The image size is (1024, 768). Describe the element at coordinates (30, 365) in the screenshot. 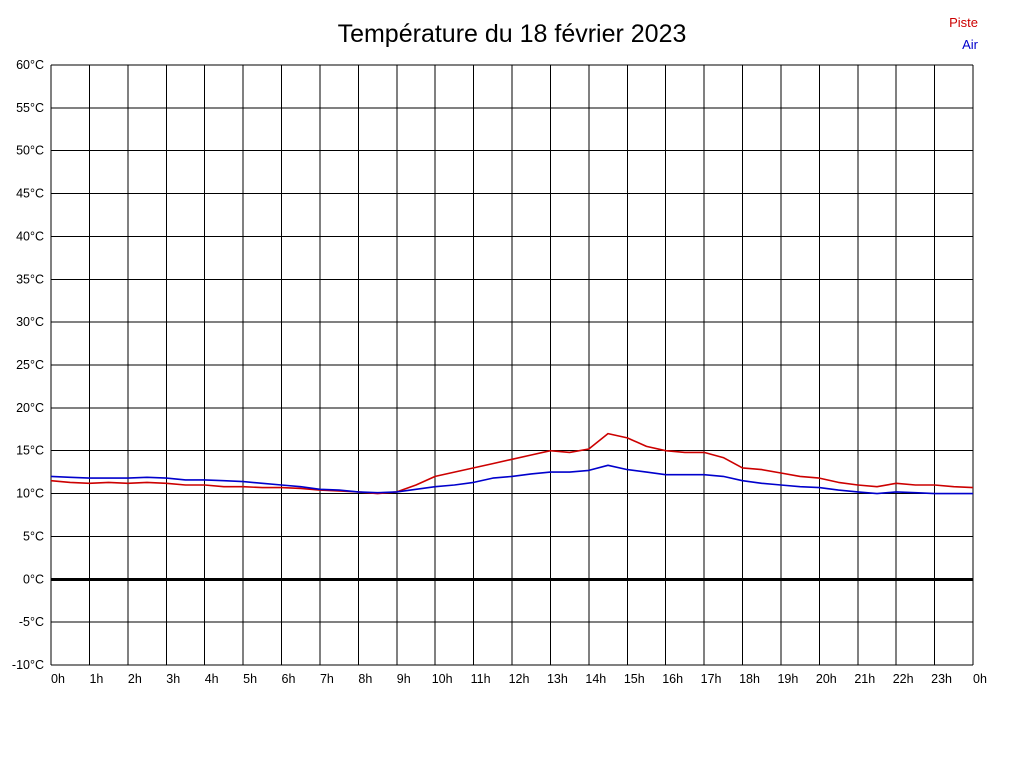

I see `y-axis-tick-label: 25°C` at that location.